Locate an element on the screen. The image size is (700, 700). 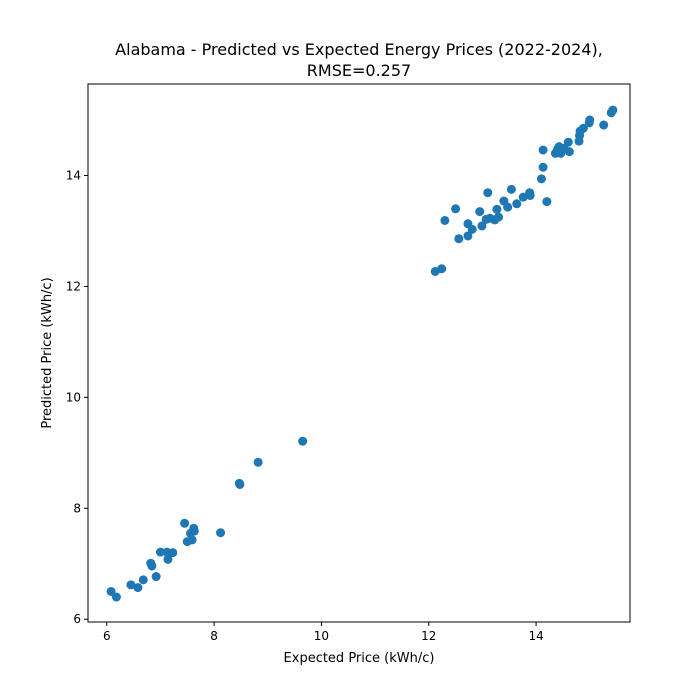
y-tick-label: 6 is located at coordinates (77, 619).